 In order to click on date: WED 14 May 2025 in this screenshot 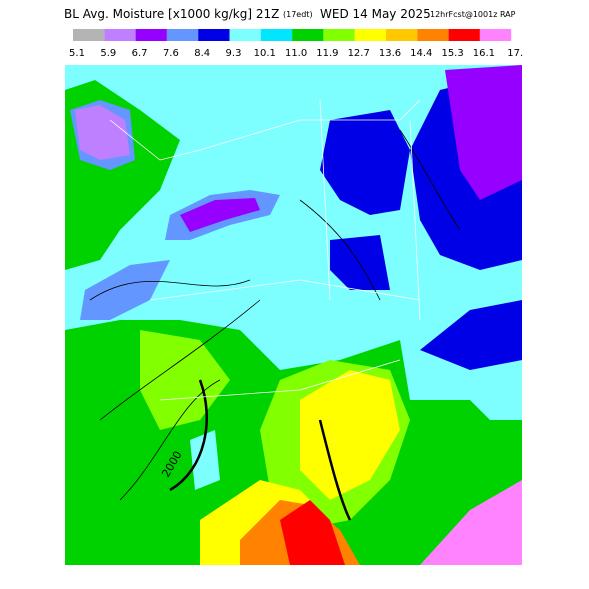, I will do `click(375, 14)`.